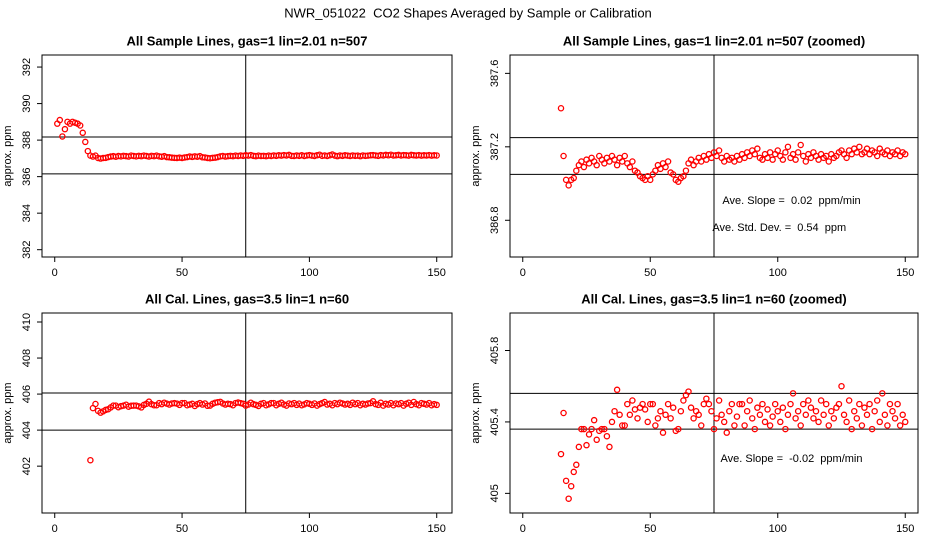 The image size is (936, 540). Describe the element at coordinates (27, 250) in the screenshot. I see `y-tick-label: 382` at that location.